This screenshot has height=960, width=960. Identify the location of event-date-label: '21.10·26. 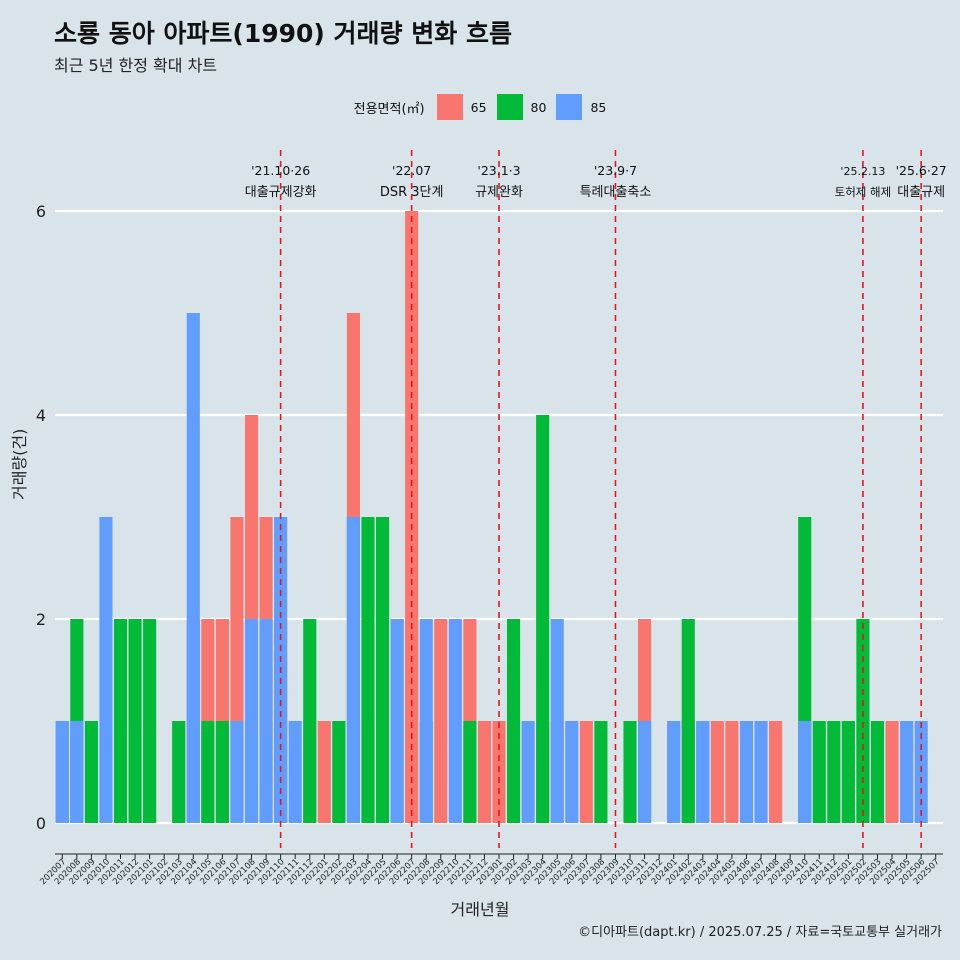
(280, 170).